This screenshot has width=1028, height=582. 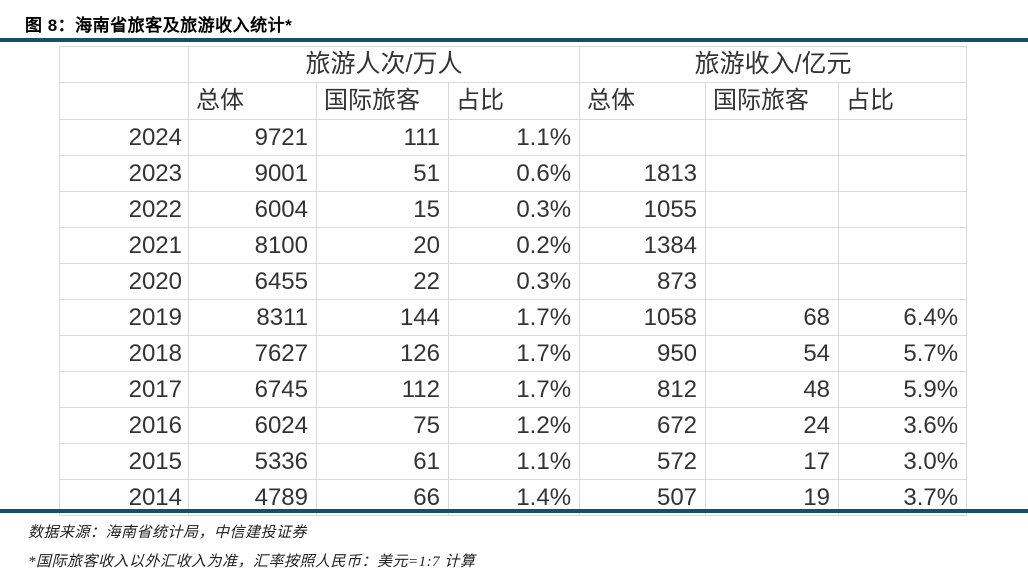 What do you see at coordinates (124, 461) in the screenshot?
I see `year-cell: 2015` at bounding box center [124, 461].